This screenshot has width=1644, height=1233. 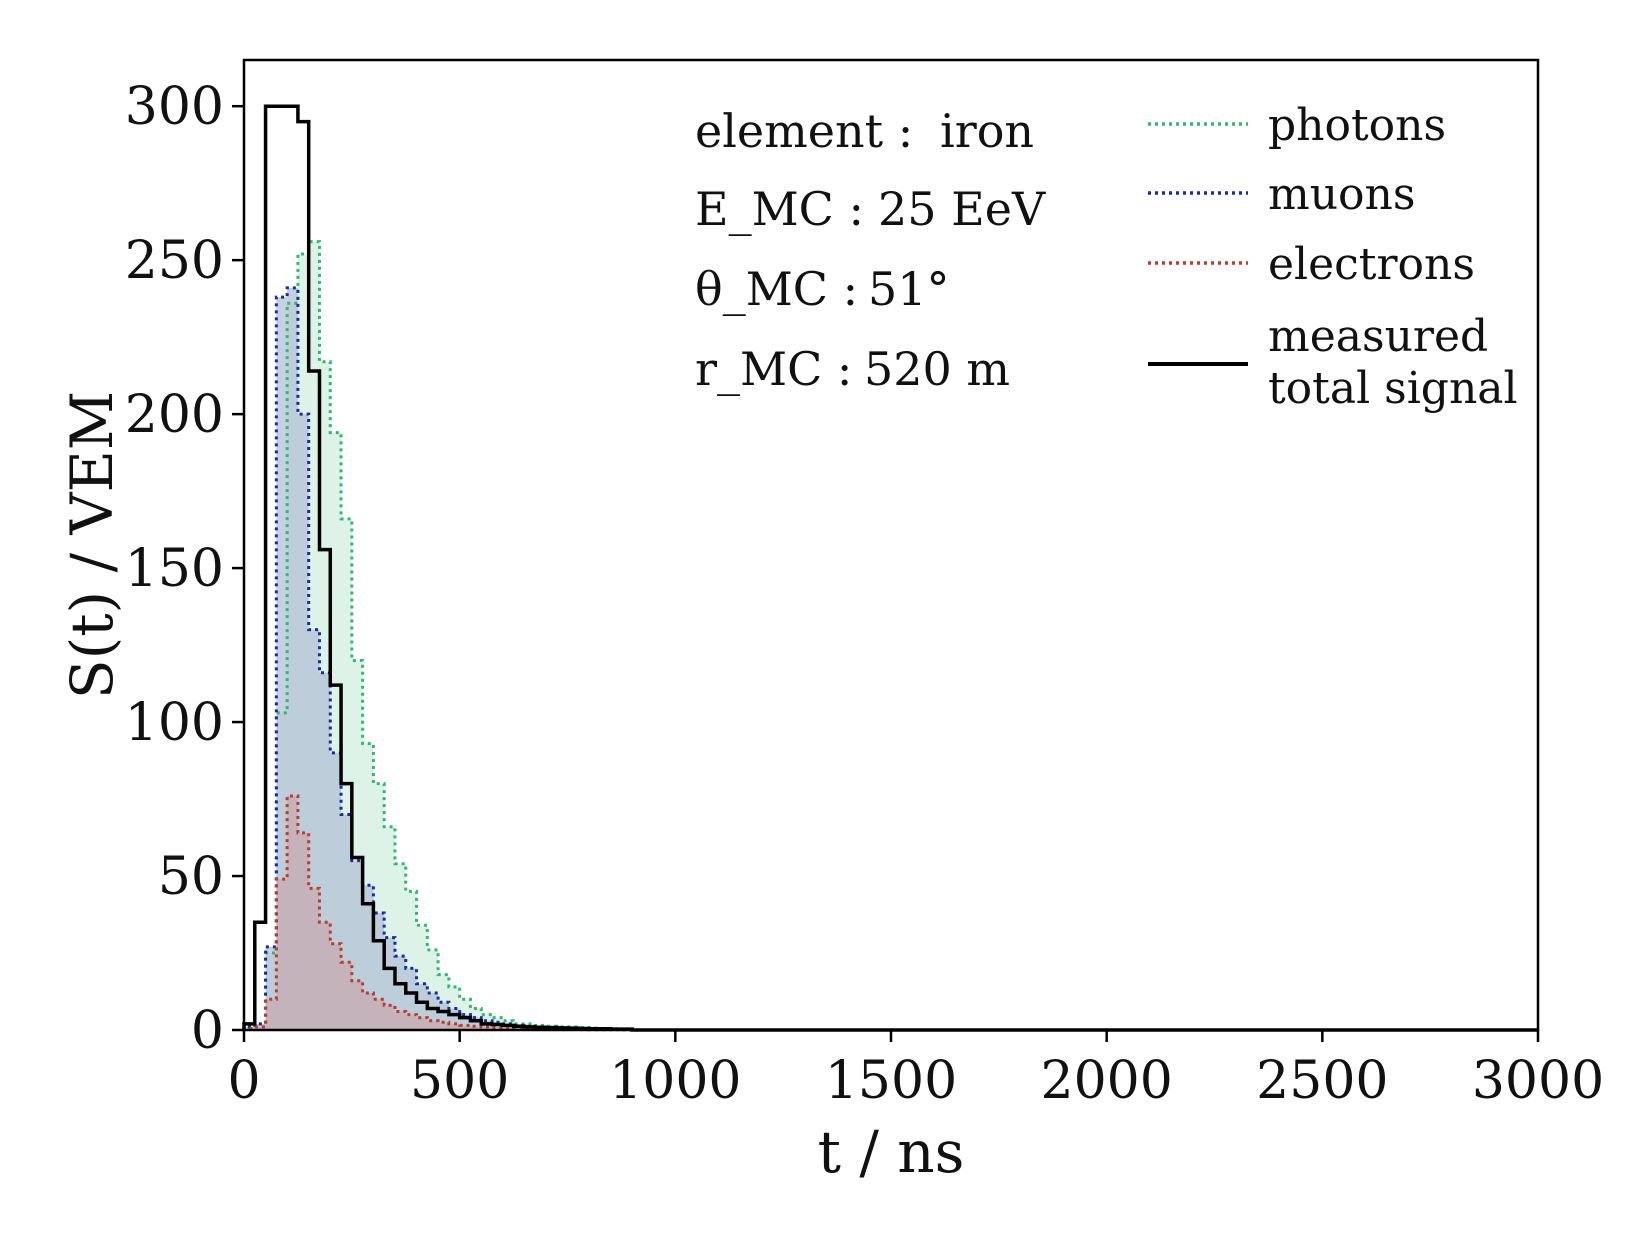 I want to click on legend-label-muons: muons, so click(x=1341, y=194).